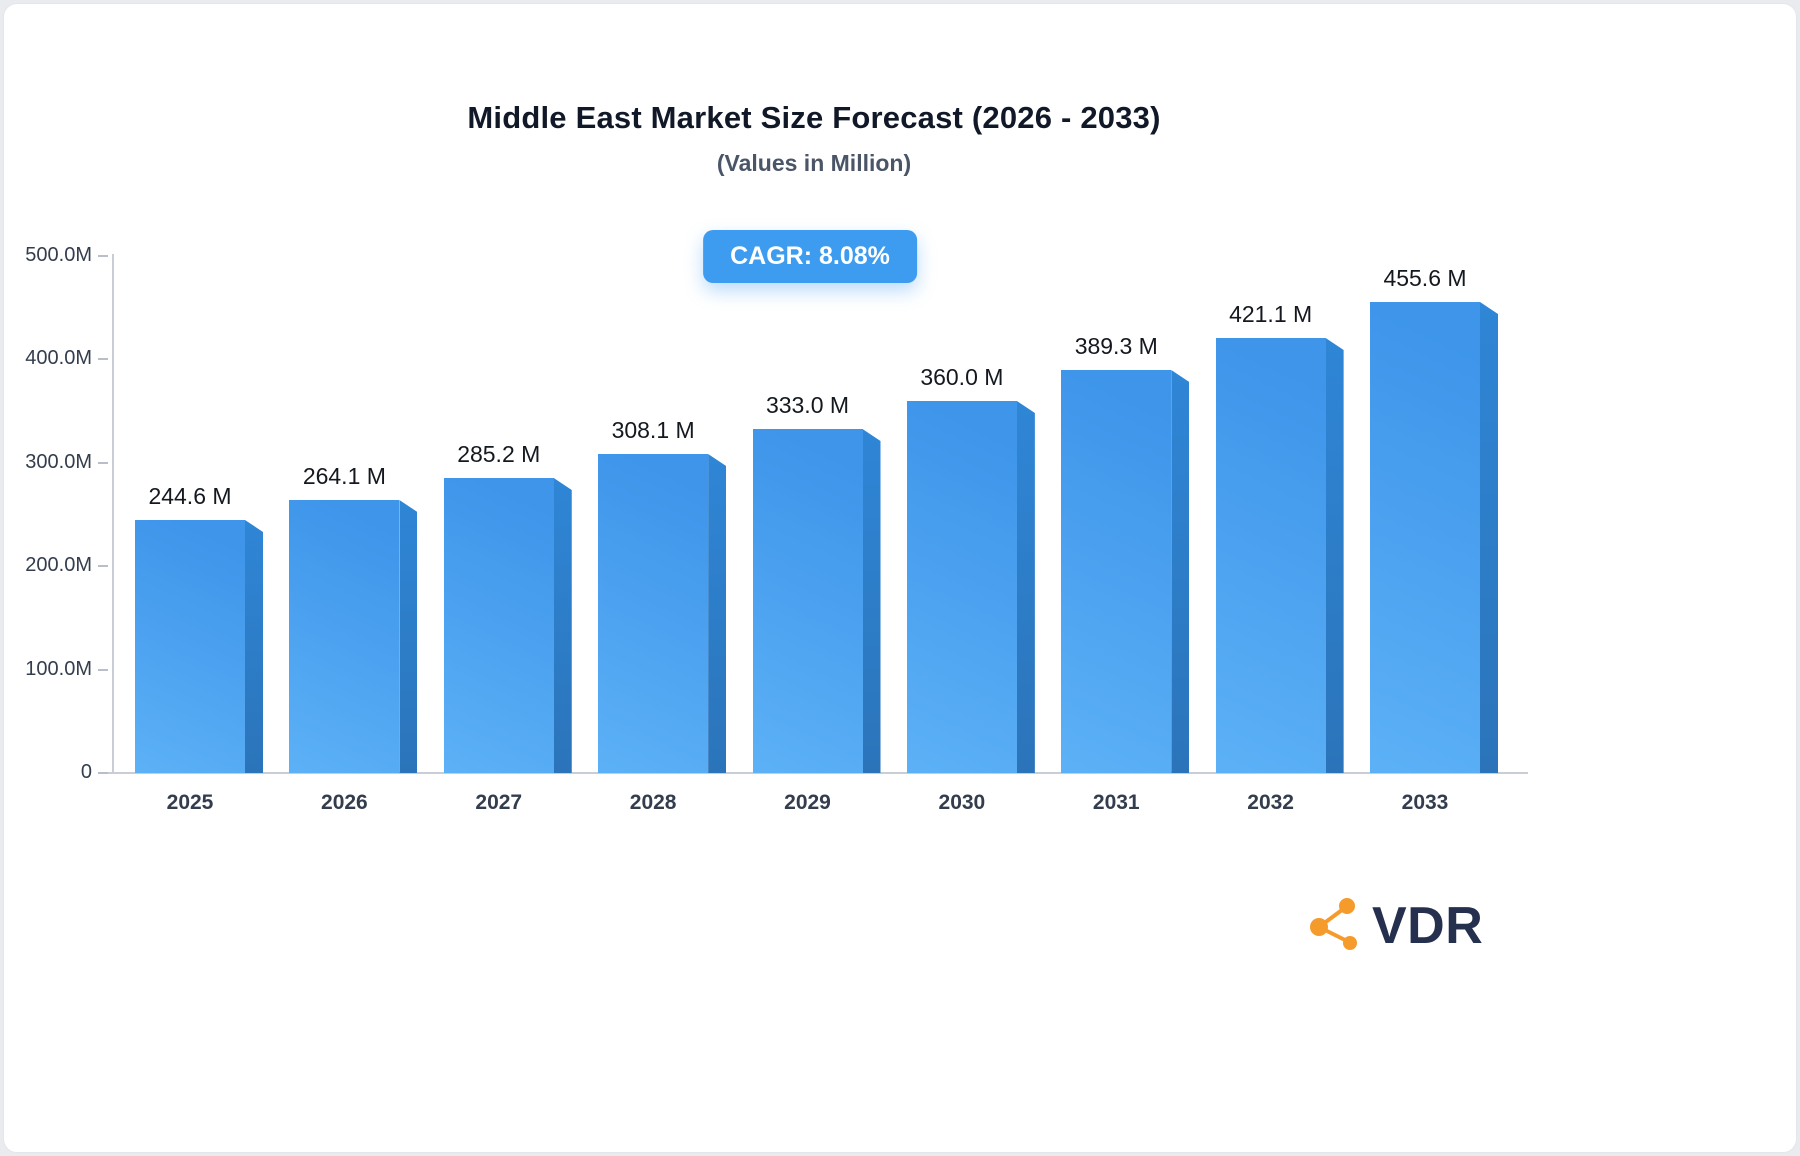 Image resolution: width=1800 pixels, height=1156 pixels. Describe the element at coordinates (58, 358) in the screenshot. I see `y-axis-tick-label: 400.0M` at that location.